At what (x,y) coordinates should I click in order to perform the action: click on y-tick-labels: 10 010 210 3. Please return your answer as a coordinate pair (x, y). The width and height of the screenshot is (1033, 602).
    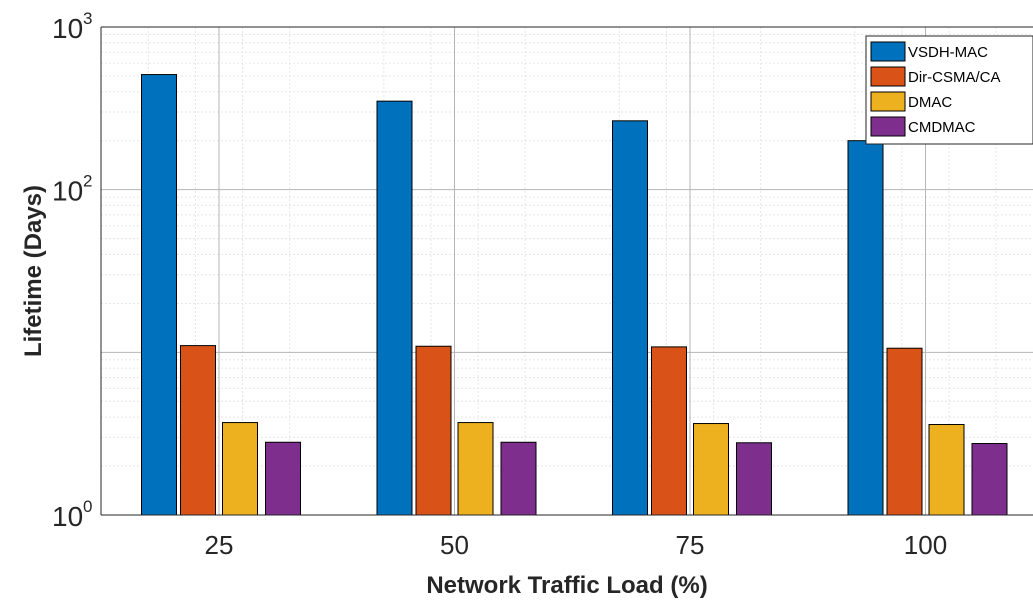
    Looking at the image, I should click on (72, 270).